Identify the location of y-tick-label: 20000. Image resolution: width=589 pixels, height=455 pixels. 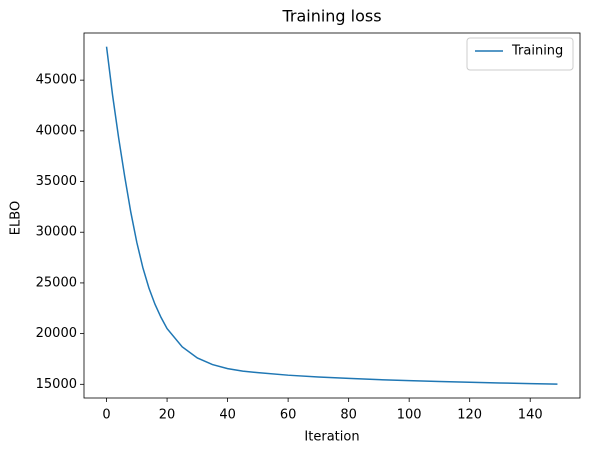
(56, 333).